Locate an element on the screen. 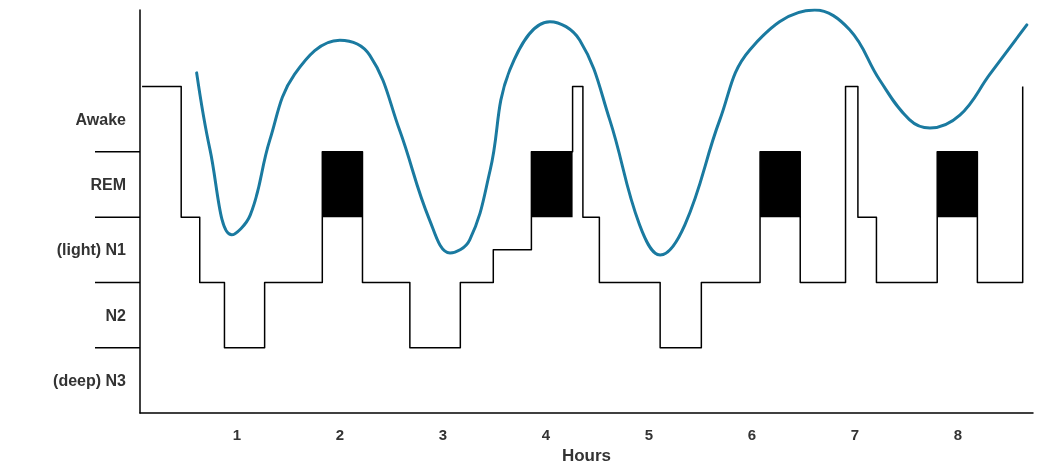  x-tick-label: 2 is located at coordinates (339, 434).